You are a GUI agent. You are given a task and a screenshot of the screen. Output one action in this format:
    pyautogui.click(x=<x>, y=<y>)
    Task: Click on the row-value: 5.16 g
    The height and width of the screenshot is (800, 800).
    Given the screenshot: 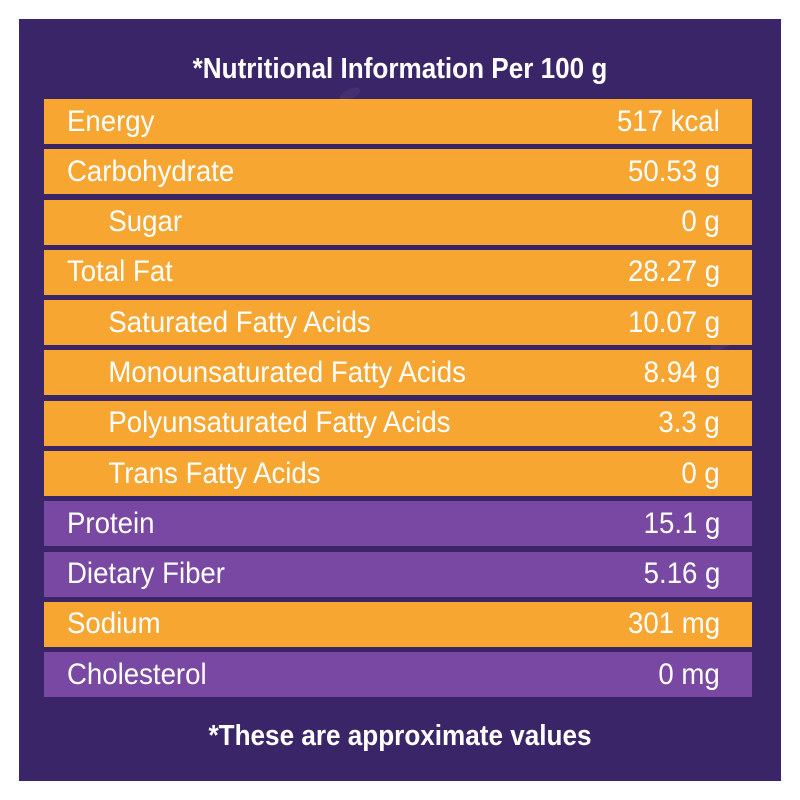 What is the action you would take?
    pyautogui.click(x=681, y=574)
    